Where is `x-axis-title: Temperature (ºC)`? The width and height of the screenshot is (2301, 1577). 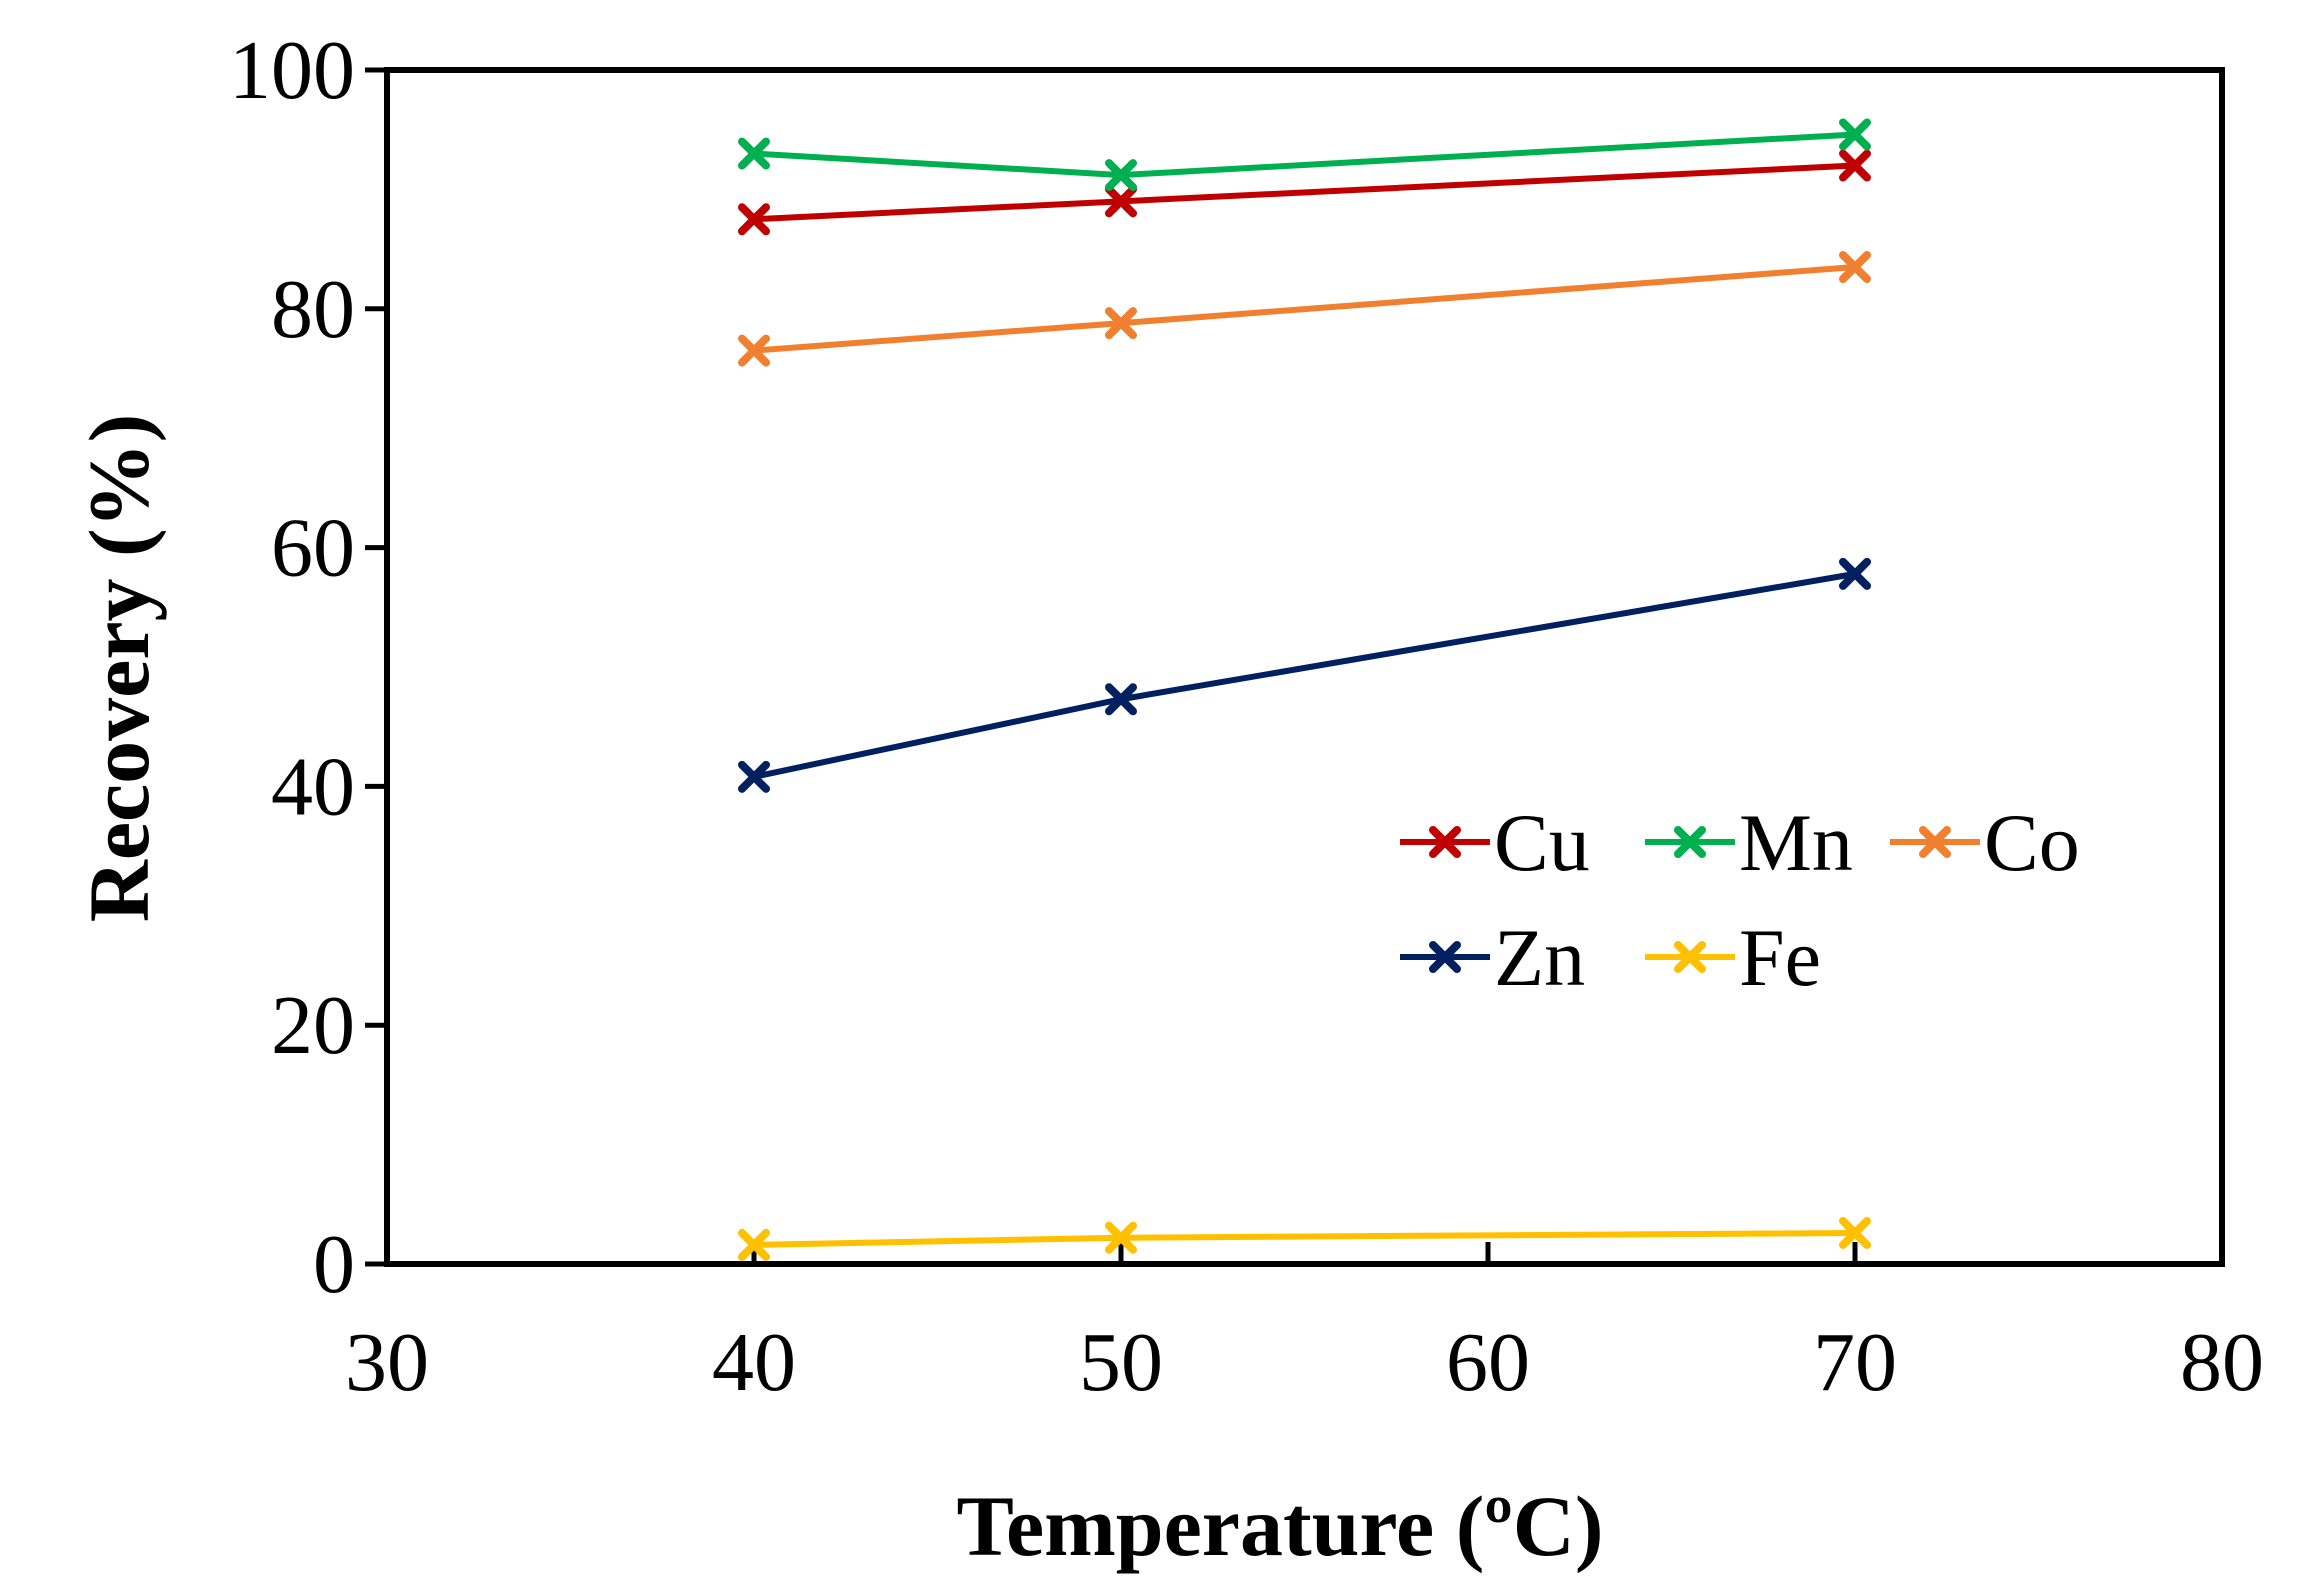
x-axis-title: Temperature (ºC) is located at coordinates (1280, 1526).